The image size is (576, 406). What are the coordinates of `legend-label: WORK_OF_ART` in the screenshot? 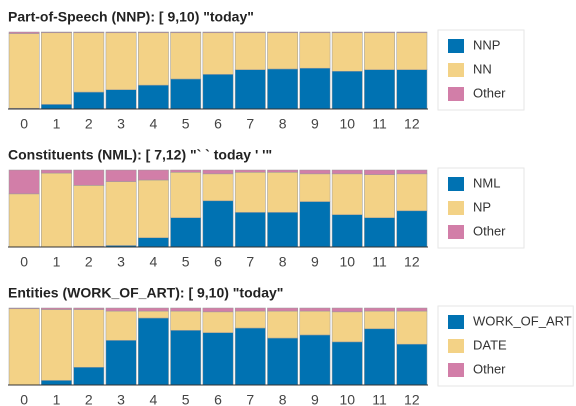 It's located at (522, 320).